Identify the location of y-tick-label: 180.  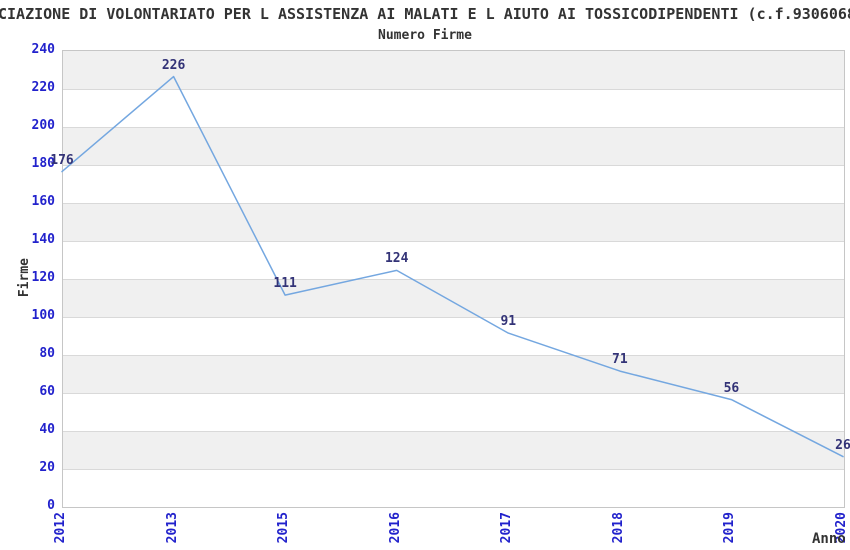
(43, 163).